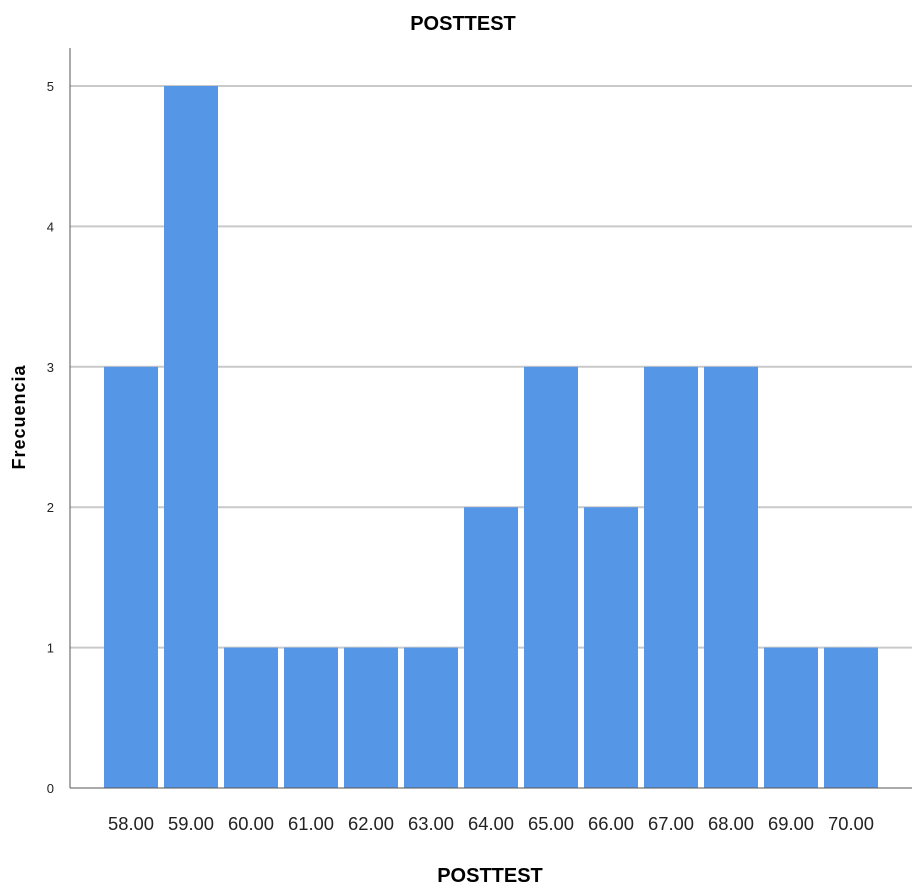  What do you see at coordinates (50, 437) in the screenshot?
I see `y-tick-labels: 0 1 2 3 4 5` at bounding box center [50, 437].